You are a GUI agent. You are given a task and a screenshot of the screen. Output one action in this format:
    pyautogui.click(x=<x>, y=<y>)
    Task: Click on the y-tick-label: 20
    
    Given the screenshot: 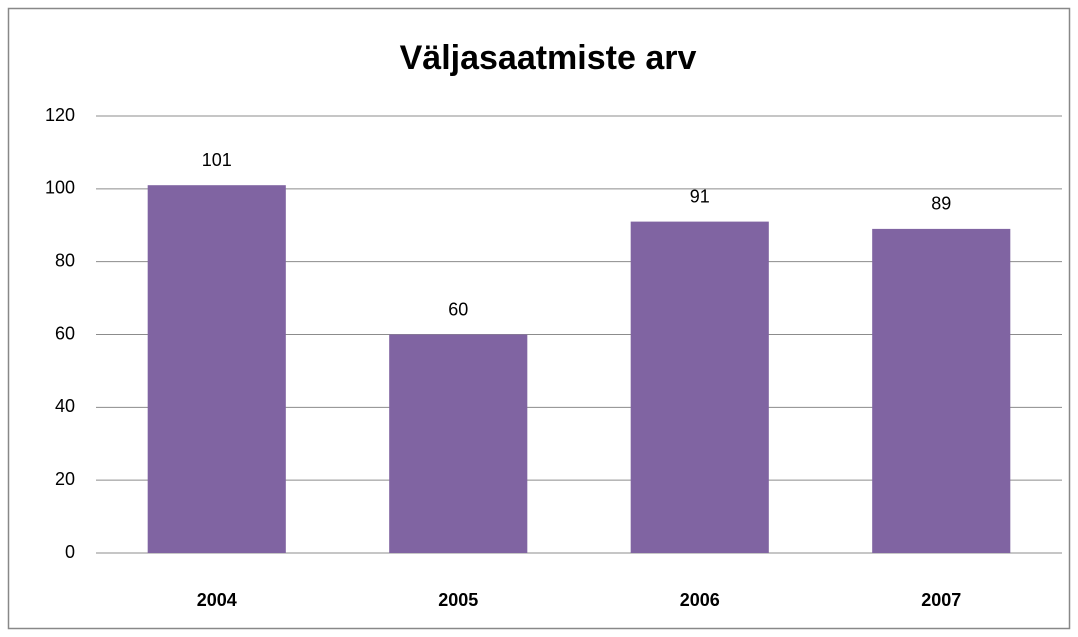 What is the action you would take?
    pyautogui.click(x=65, y=479)
    